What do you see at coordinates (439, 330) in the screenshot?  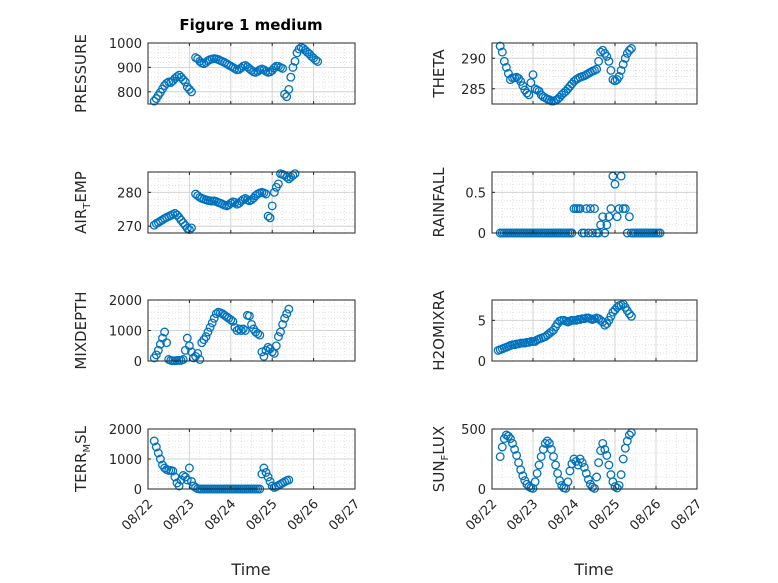 I see `y-axis-label: H2OMIXRA` at bounding box center [439, 330].